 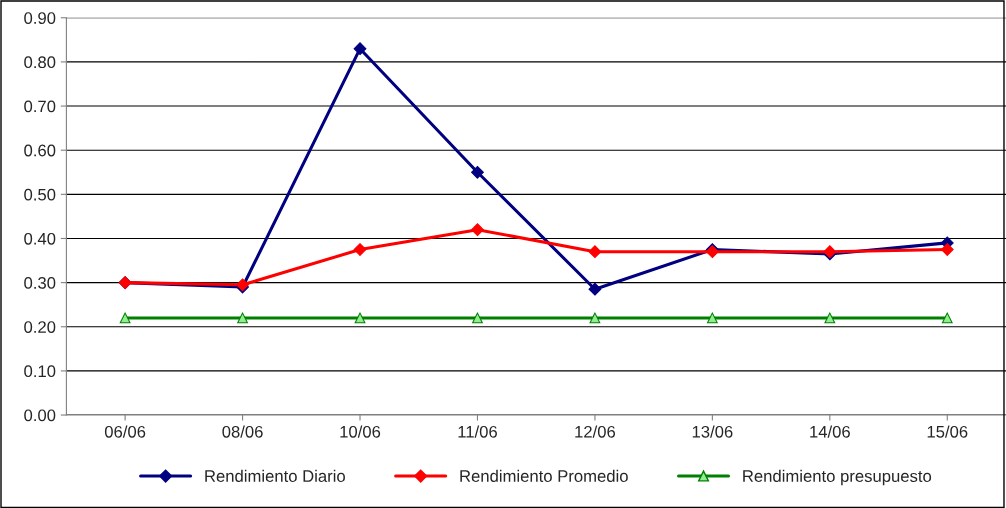 What do you see at coordinates (595, 431) in the screenshot?
I see `x-tick-label: 12/06` at bounding box center [595, 431].